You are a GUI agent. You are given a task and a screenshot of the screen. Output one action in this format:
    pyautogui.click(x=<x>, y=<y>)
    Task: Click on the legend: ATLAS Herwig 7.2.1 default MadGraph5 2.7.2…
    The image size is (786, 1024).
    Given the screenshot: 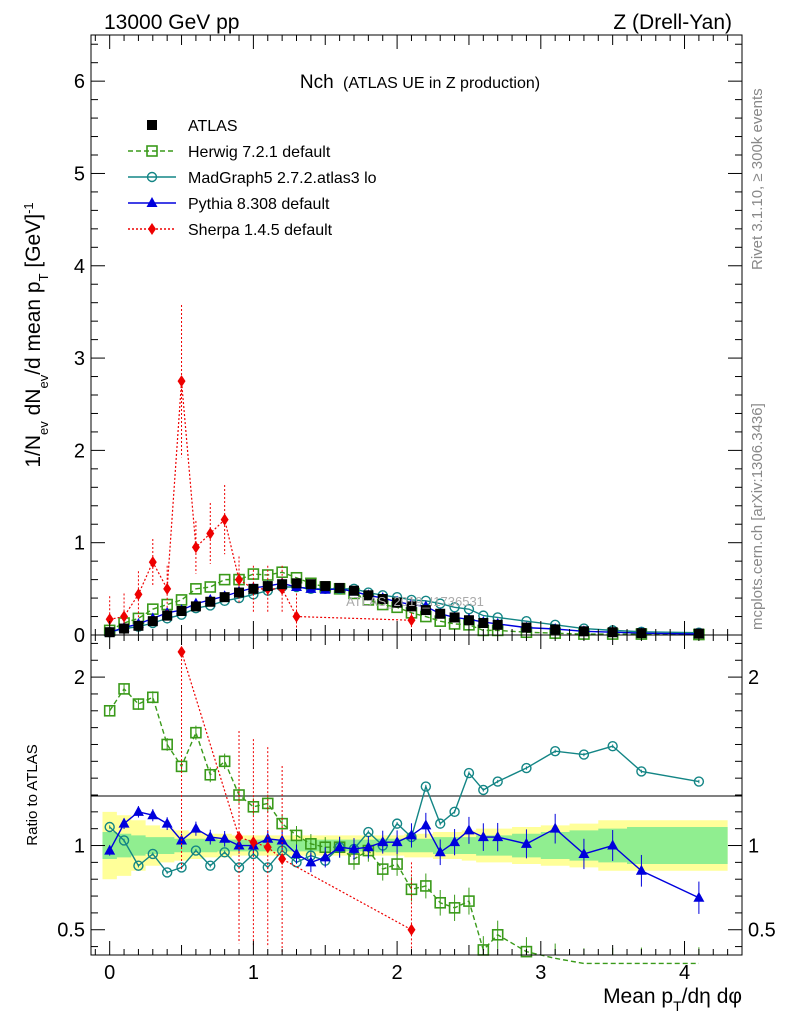 What is the action you would take?
    pyautogui.click(x=252, y=178)
    